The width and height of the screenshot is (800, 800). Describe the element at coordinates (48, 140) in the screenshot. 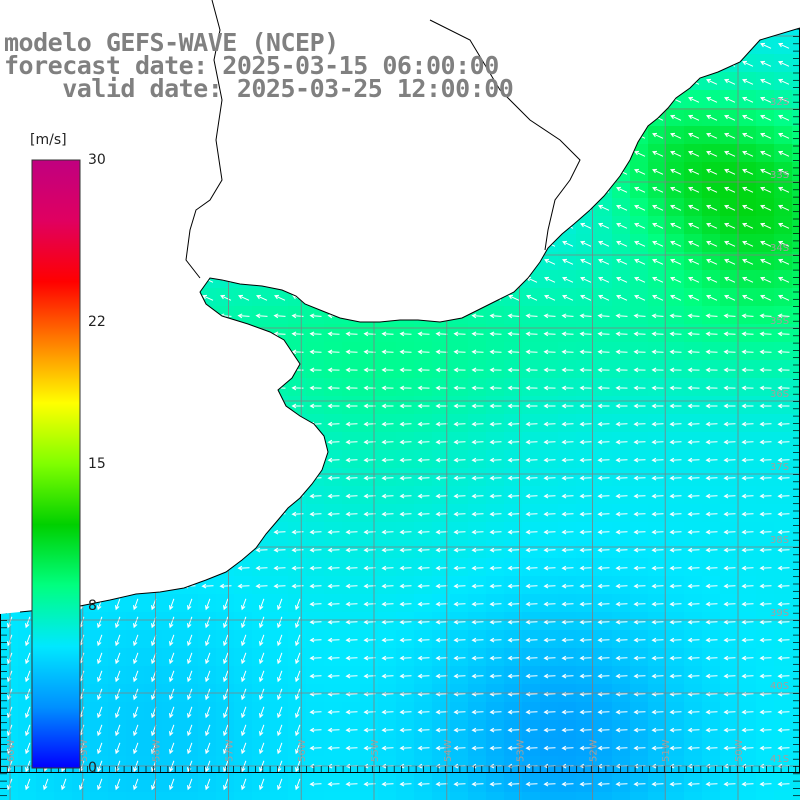

I see `colorbar-unit: [m/s]` at that location.